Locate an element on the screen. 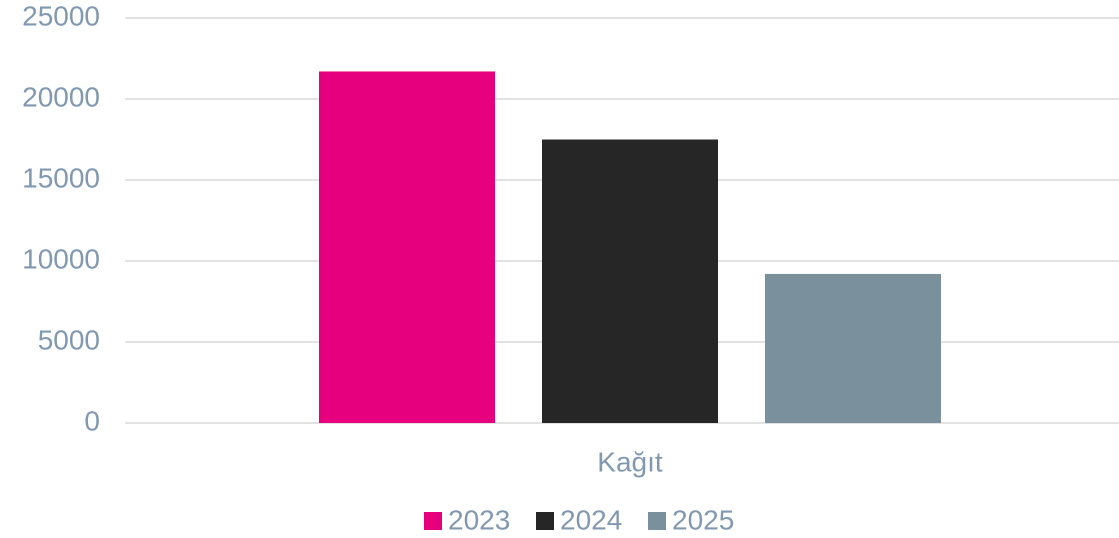 Image resolution: width=1119 pixels, height=538 pixels. legend-label: 2025 is located at coordinates (703, 519).